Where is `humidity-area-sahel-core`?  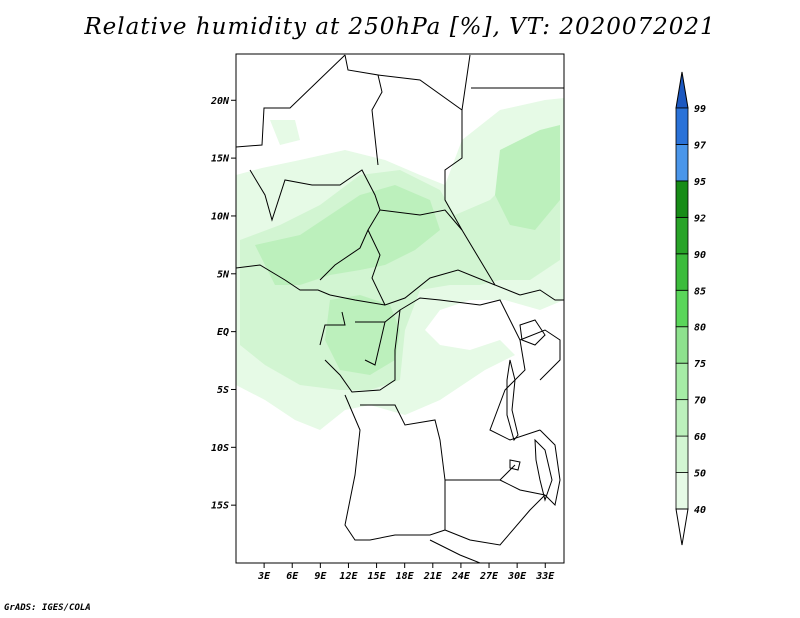
humidity-area-sahel-core is located at coordinates (347, 235).